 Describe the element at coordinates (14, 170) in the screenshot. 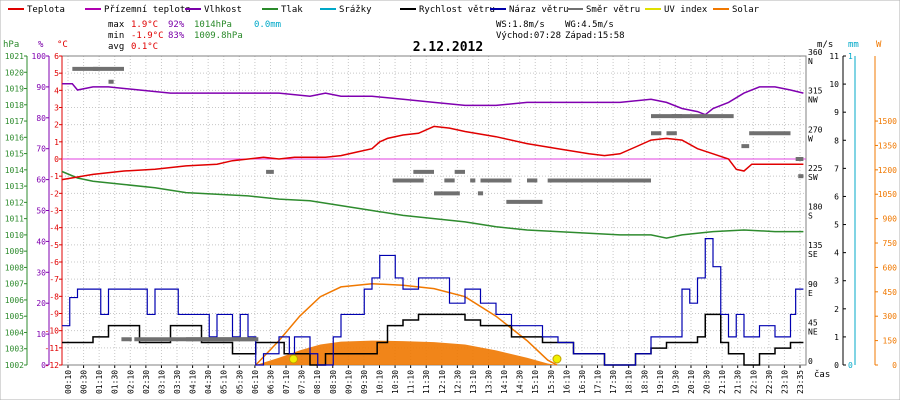

I see `axis-hpa-label: 1014` at that location.